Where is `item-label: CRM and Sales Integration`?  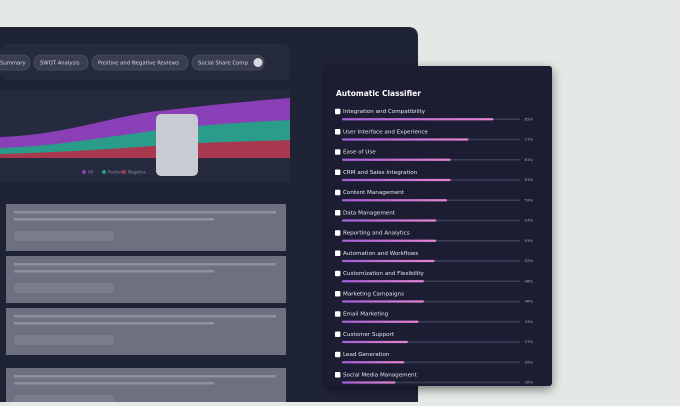
item-label: CRM and Sales Integration is located at coordinates (380, 173).